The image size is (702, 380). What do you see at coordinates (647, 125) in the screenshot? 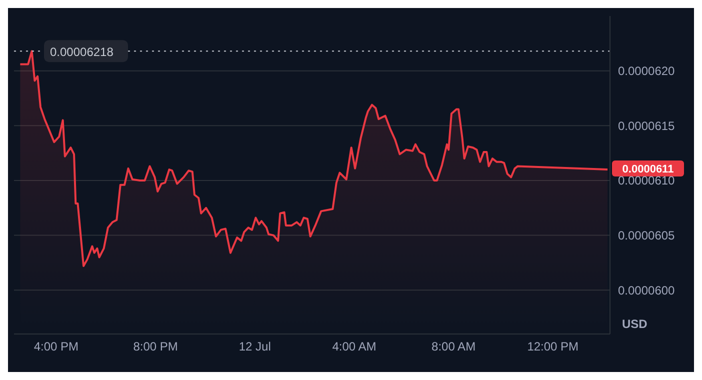
I see `y-tick-label: 0.0000615` at bounding box center [647, 125].